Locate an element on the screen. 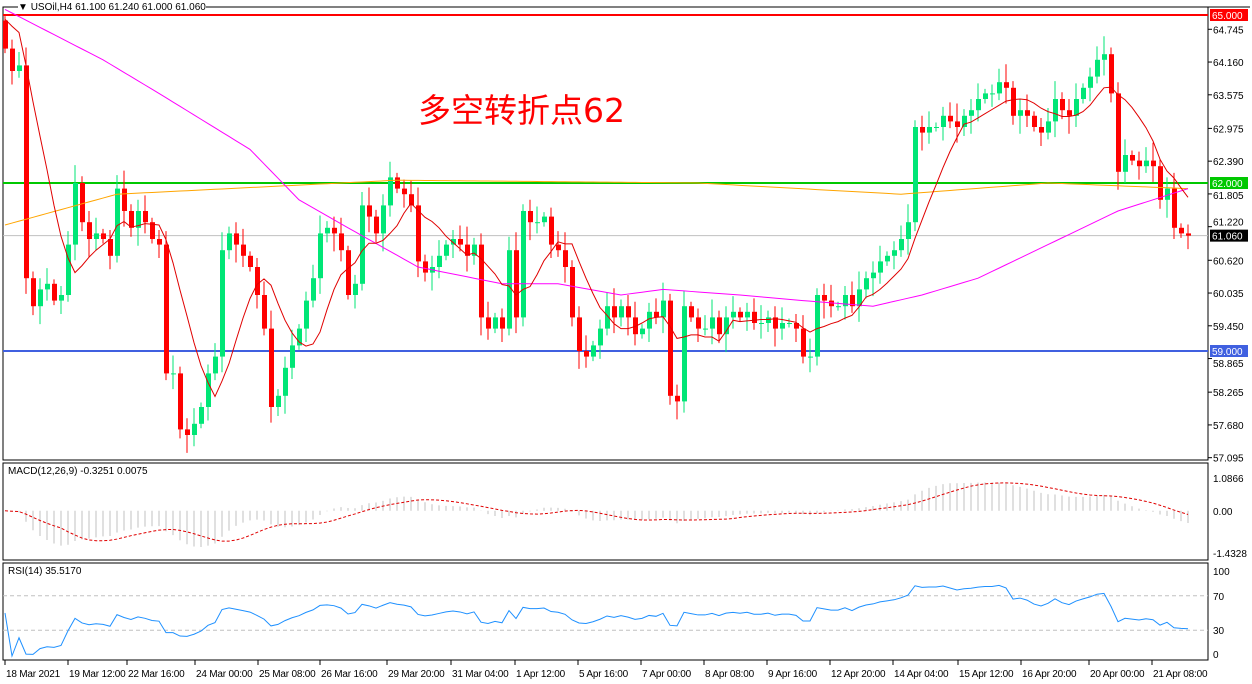  x-tick-label: 1 Apr 12:00 is located at coordinates (541, 674).